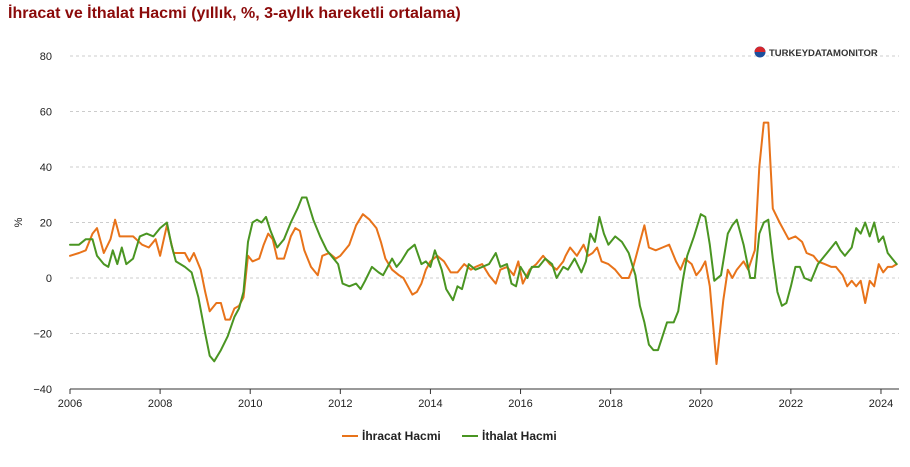 The height and width of the screenshot is (467, 910). I want to click on watermark-logo: TURKEYDATAMONITOR, so click(816, 52).